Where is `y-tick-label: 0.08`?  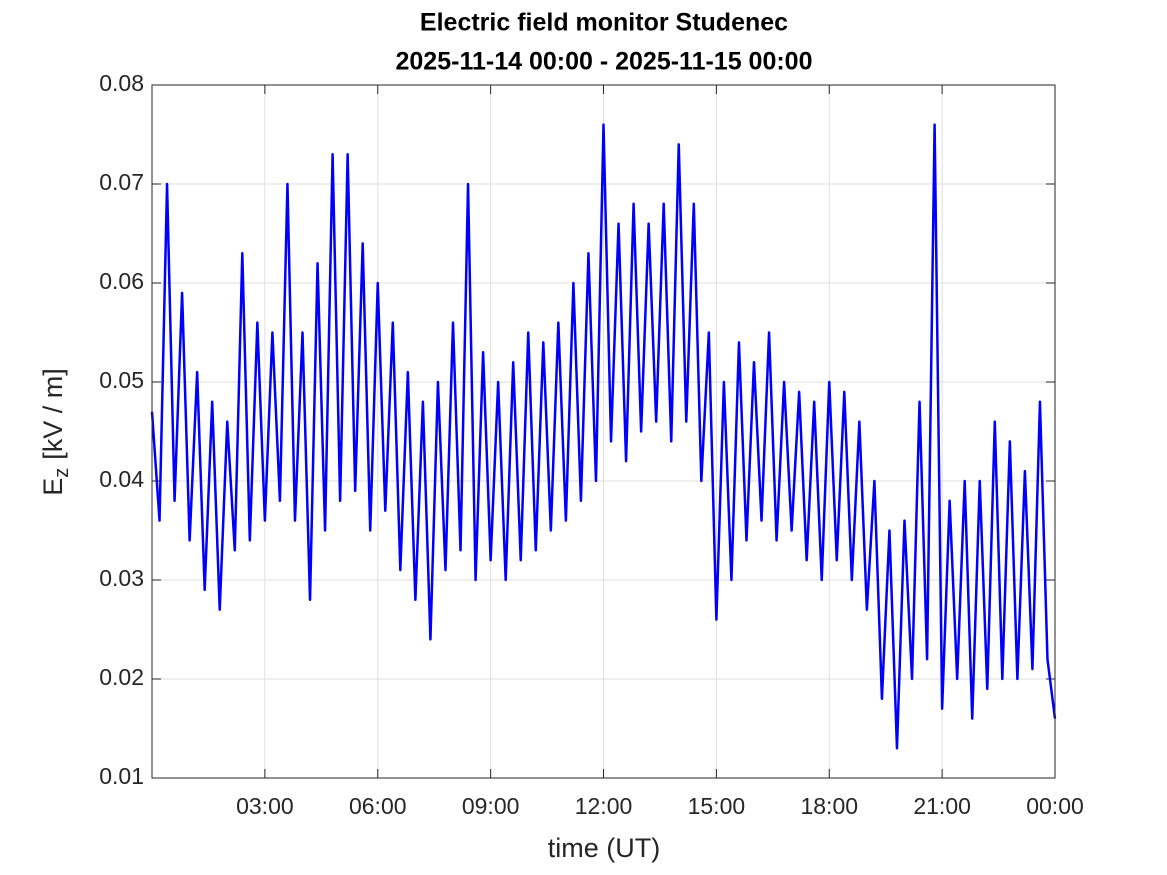 y-tick-label: 0.08 is located at coordinates (121, 83).